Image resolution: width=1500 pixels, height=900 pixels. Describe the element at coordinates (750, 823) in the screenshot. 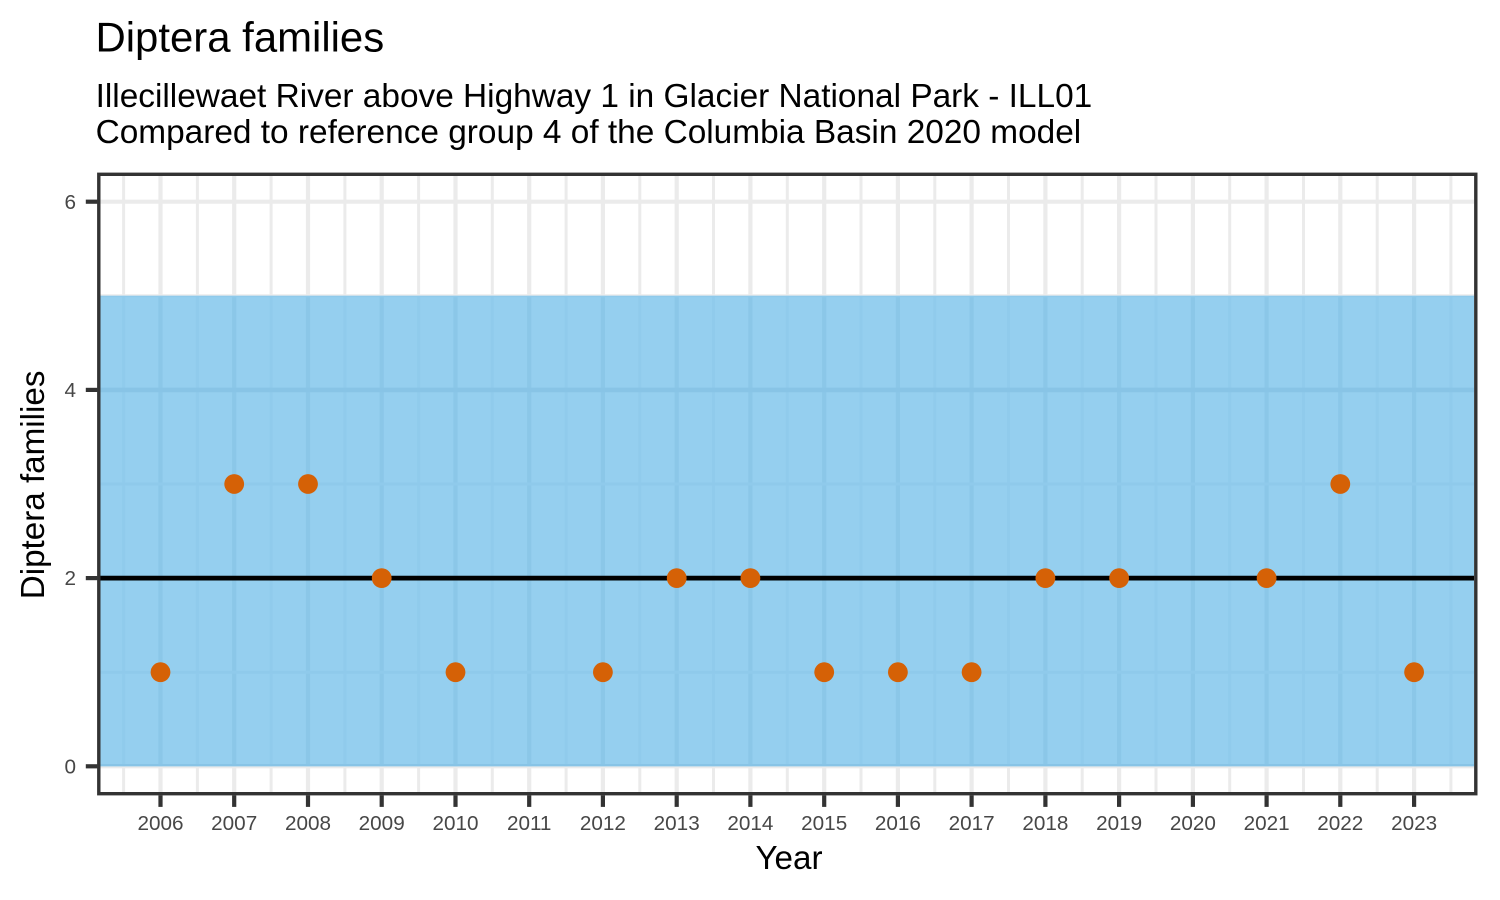

I see `svg-text: 2014` at that location.